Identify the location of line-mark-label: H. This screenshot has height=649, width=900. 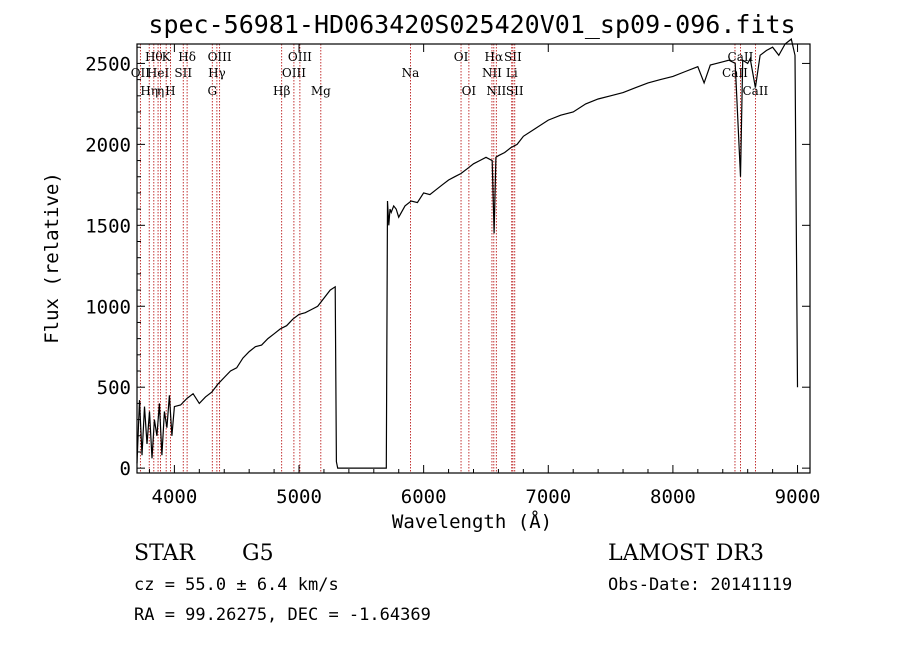
(170, 91).